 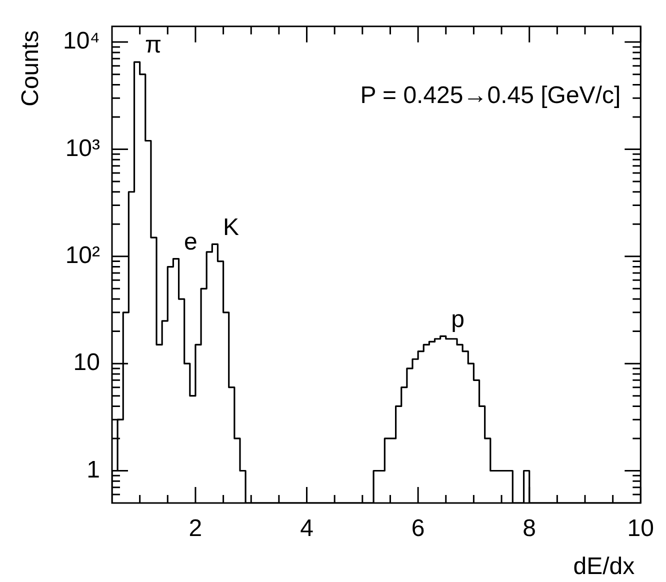 I want to click on y-tick-label: 10³, so click(x=82, y=148).